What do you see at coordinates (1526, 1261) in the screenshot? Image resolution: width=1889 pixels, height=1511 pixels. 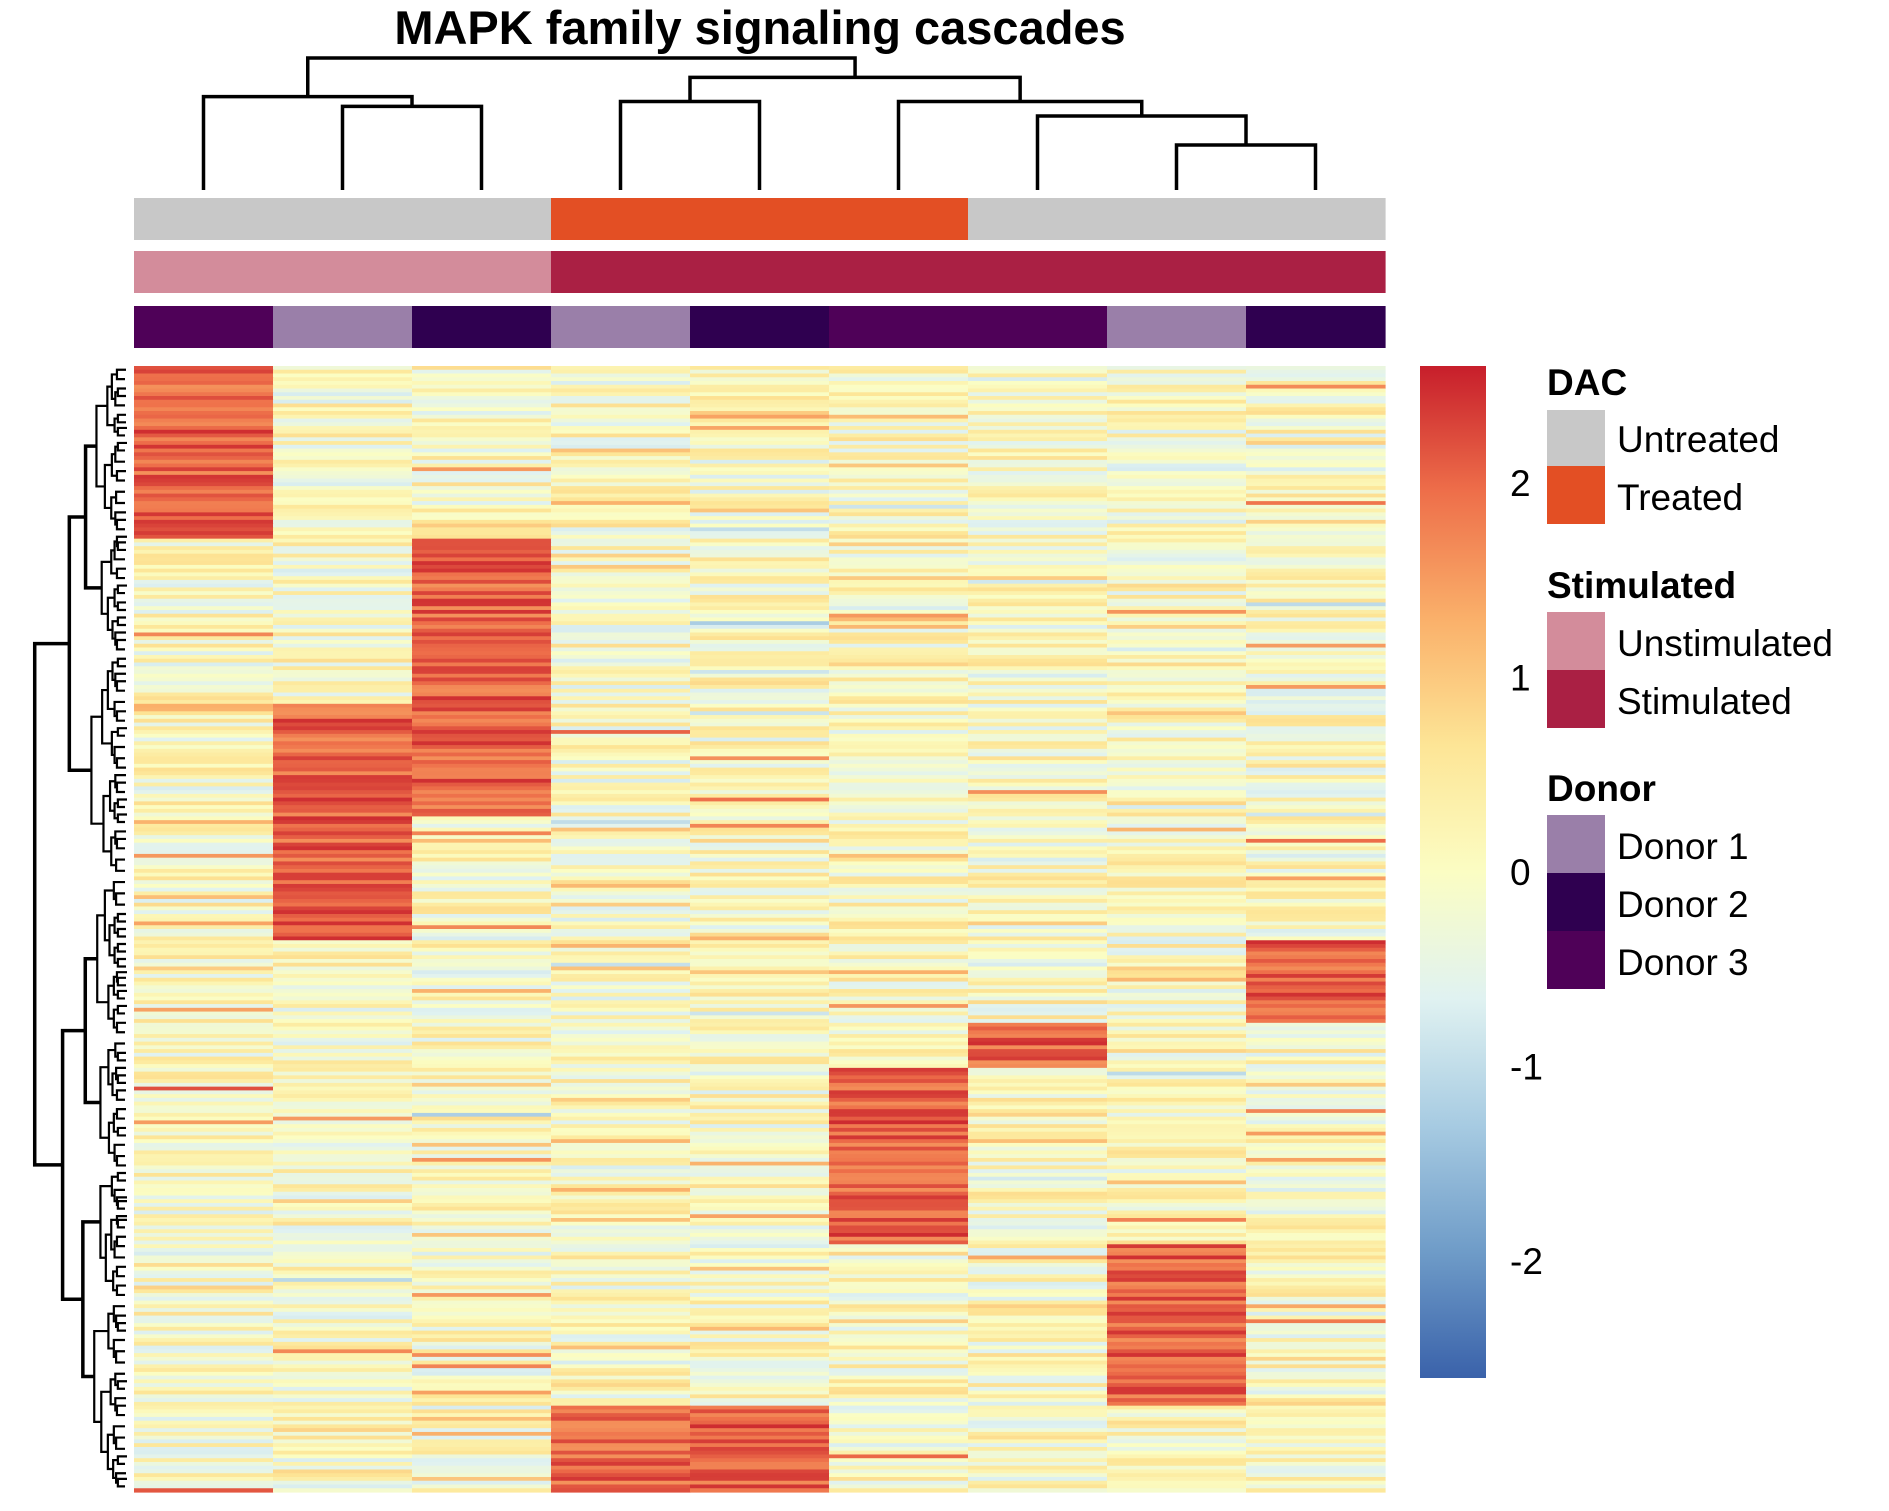 I see `color-scale-tick-label: -2` at bounding box center [1526, 1261].